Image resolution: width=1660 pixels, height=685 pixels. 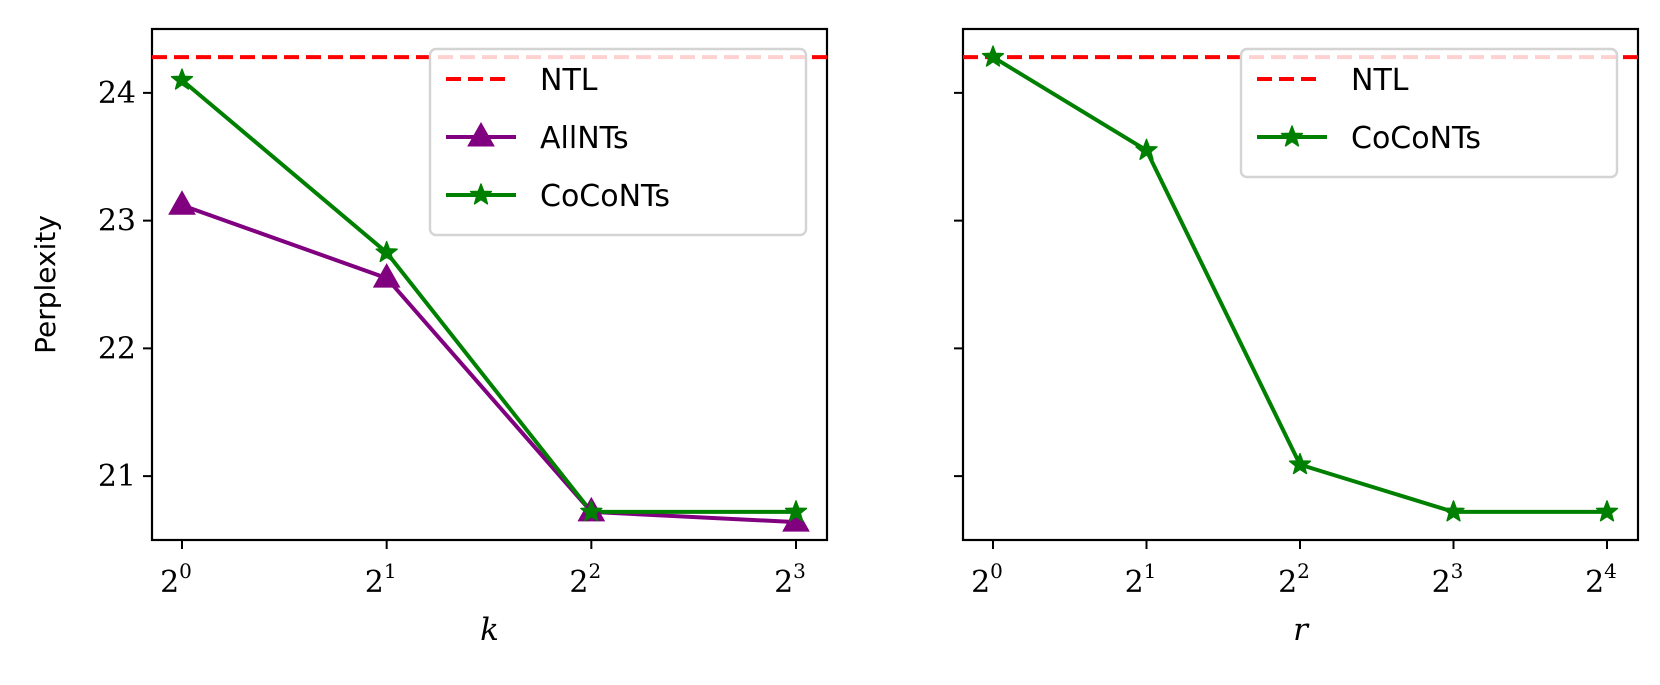 I want to click on x-axis-title: k, so click(x=489, y=630).